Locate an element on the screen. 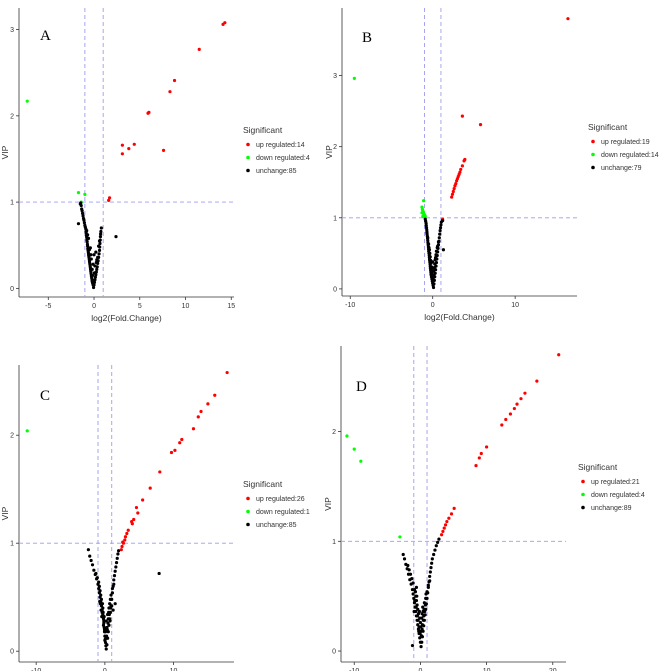  panel-label: B is located at coordinates (367, 38).